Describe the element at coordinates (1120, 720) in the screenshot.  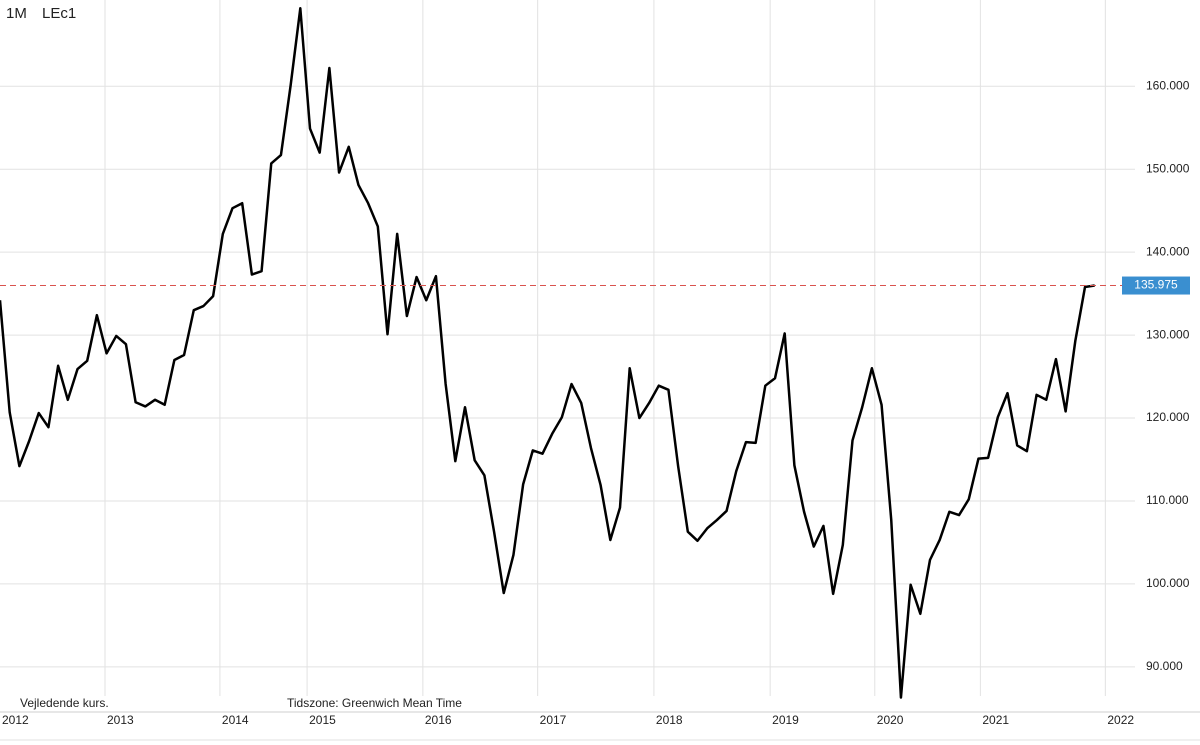
I see `x-tick-label: 2022` at that location.